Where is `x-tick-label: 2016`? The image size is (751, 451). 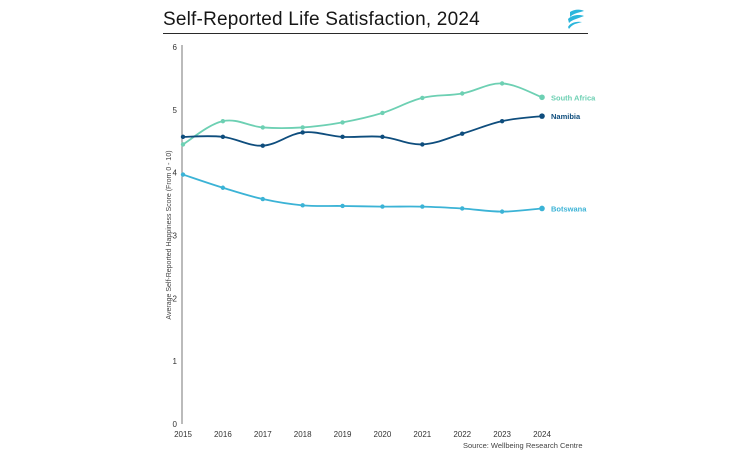
x-tick-label: 2016 is located at coordinates (223, 434).